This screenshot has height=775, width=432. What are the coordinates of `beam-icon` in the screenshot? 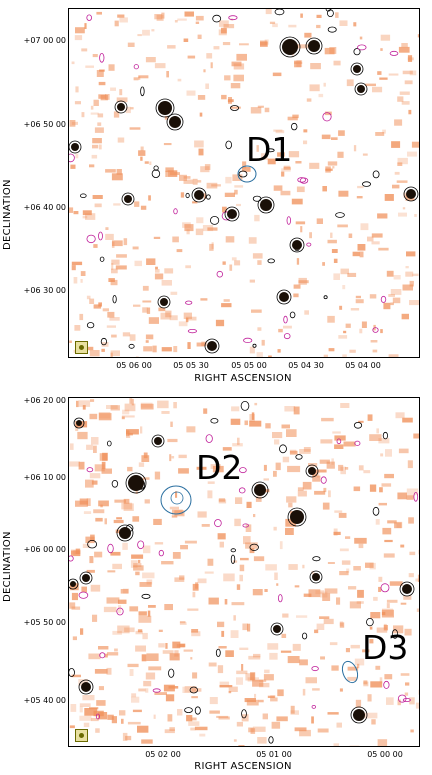 It's located at (81, 347).